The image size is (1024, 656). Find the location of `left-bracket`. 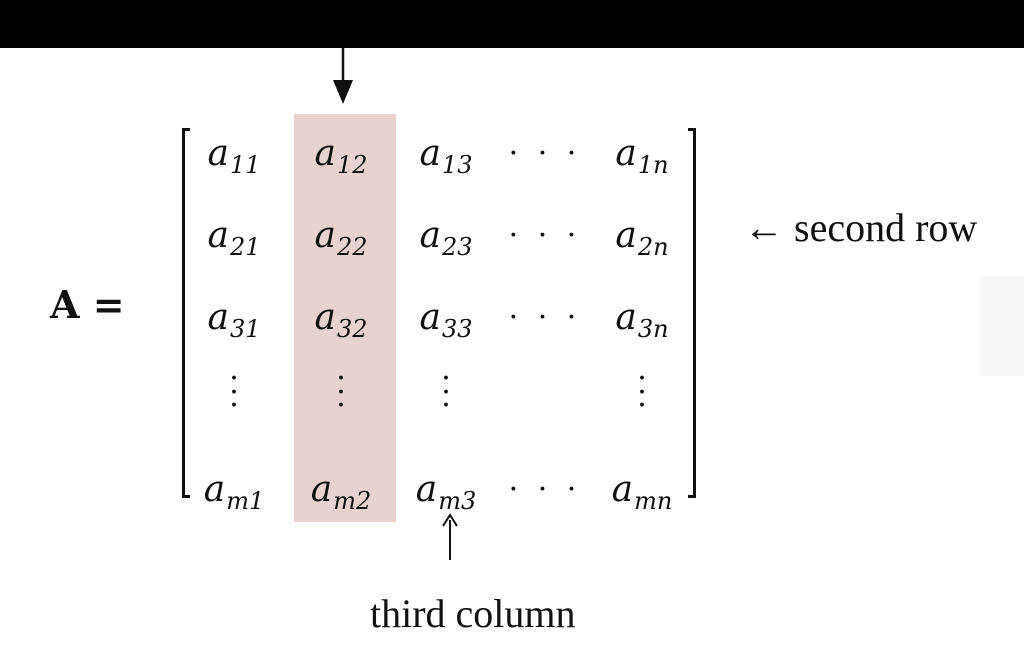

left-bracket is located at coordinates (186, 313).